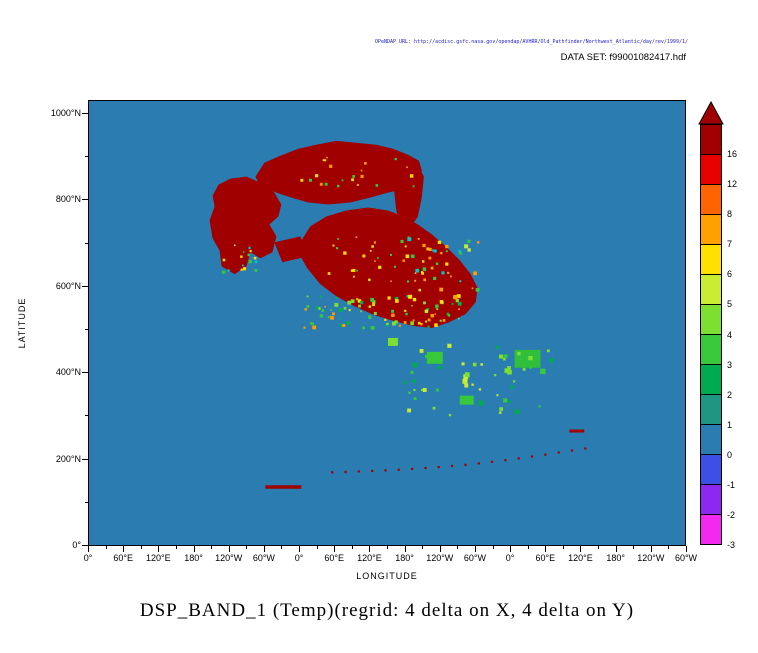 Image resolution: width=758 pixels, height=653 pixels. What do you see at coordinates (229, 558) in the screenshot?
I see `x-tick-label: 120°W` at bounding box center [229, 558].